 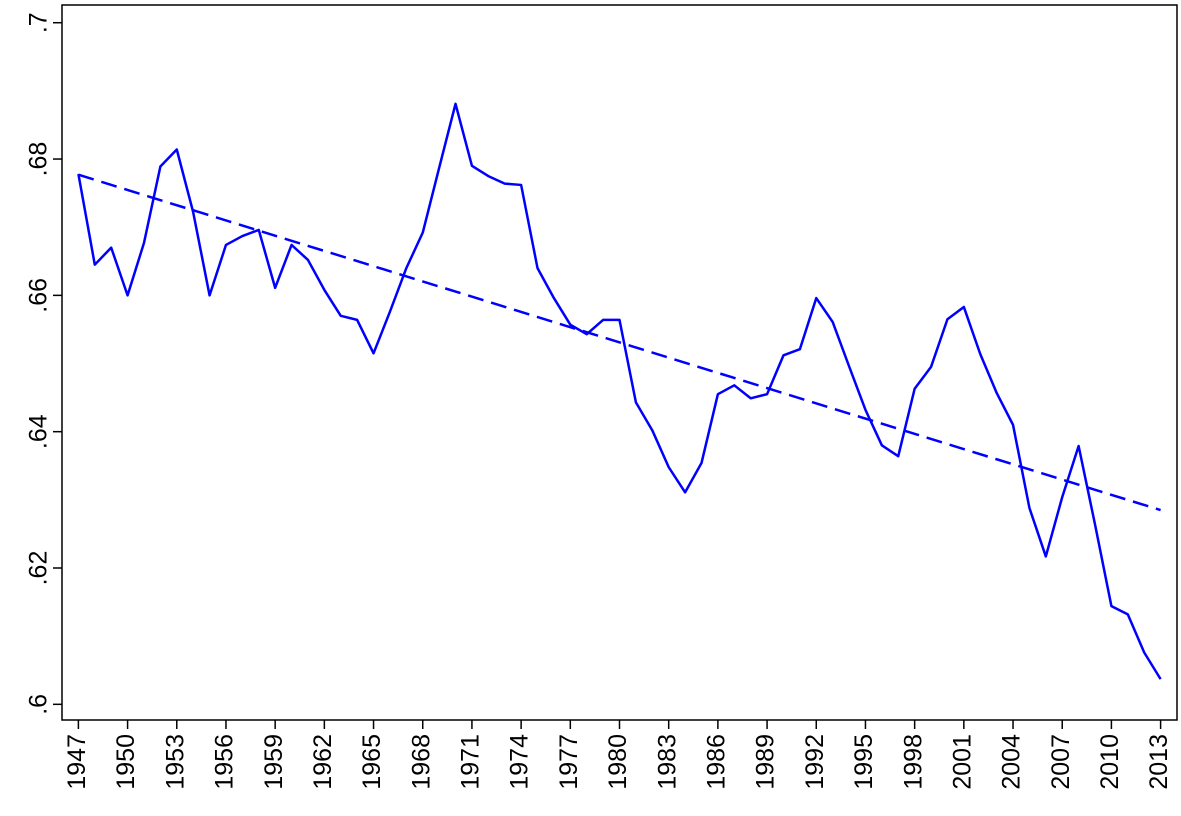 What do you see at coordinates (372, 762) in the screenshot?
I see `x-tick-label: 1965` at bounding box center [372, 762].